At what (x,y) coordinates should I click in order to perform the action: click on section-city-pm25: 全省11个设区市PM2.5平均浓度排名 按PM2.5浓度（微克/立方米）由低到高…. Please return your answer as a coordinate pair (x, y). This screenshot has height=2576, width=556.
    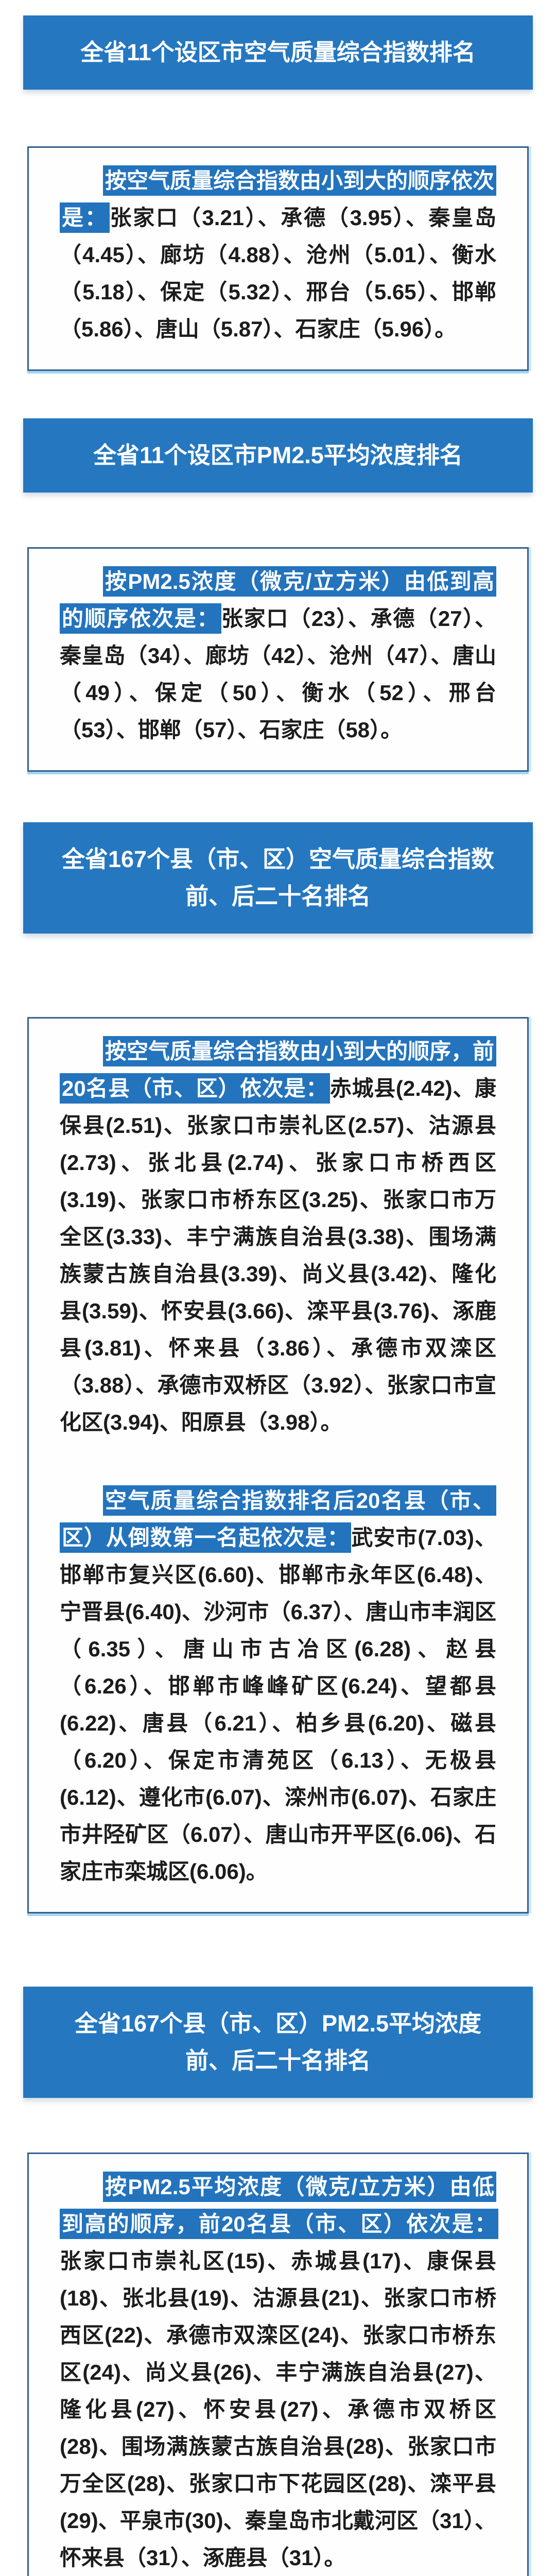
    Looking at the image, I should click on (278, 595).